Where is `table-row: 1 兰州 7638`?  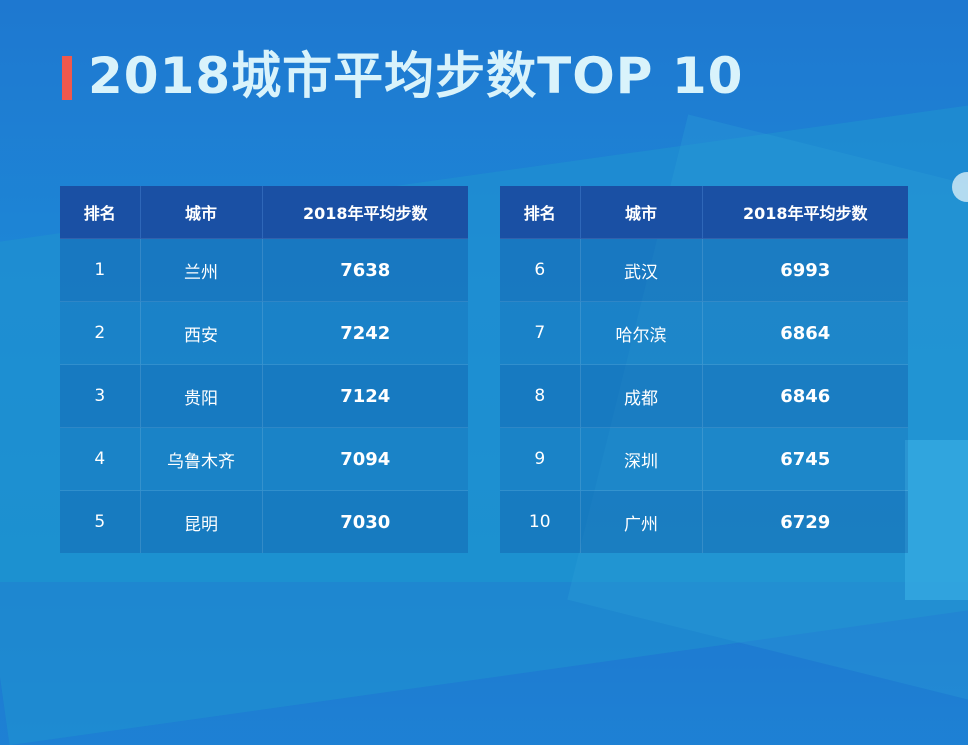
table-row: 1 兰州 7638 is located at coordinates (264, 270).